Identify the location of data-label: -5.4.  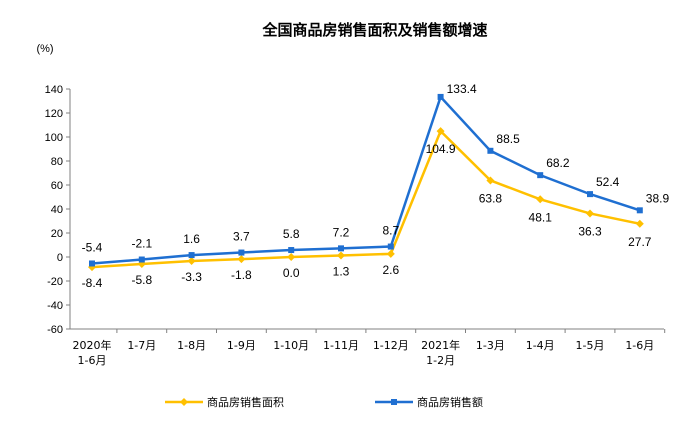
(92, 247).